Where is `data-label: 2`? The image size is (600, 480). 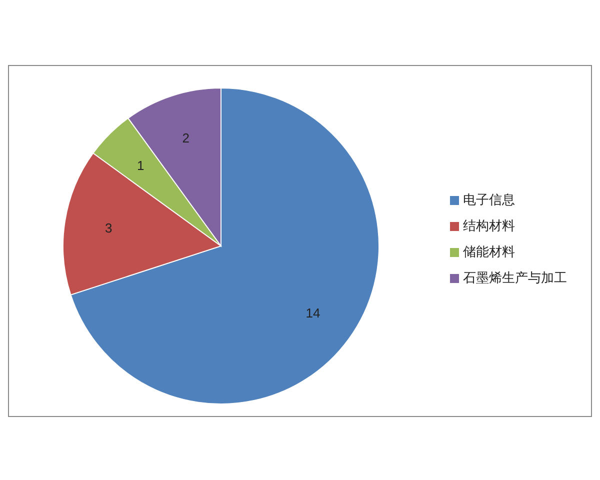
data-label: 2 is located at coordinates (186, 138).